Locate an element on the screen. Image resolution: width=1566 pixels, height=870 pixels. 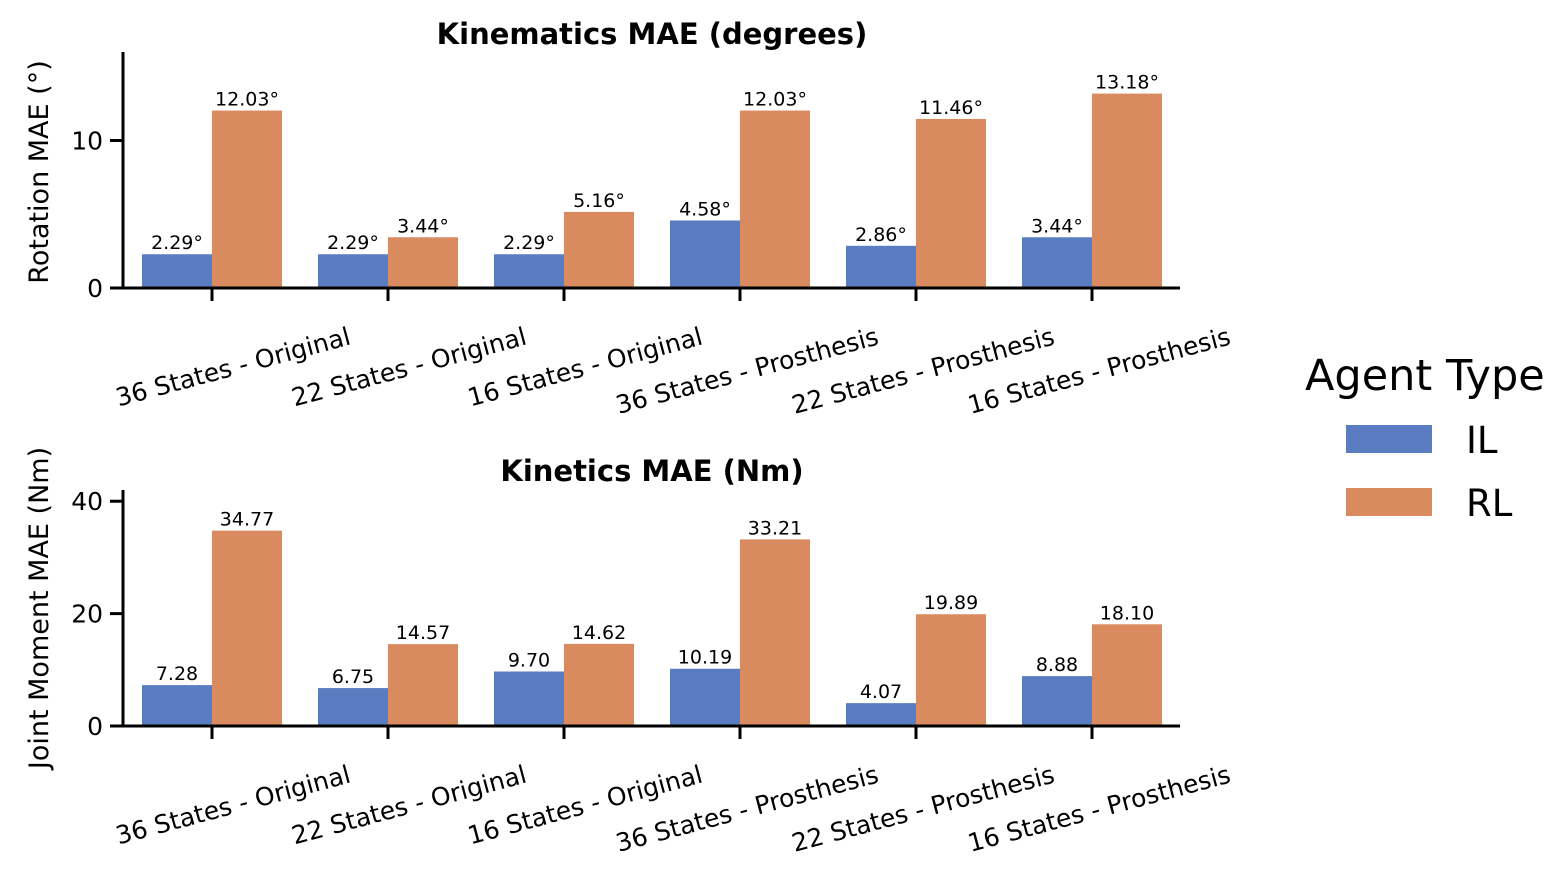
data-label-rl-1-2: 14.62 is located at coordinates (599, 633).